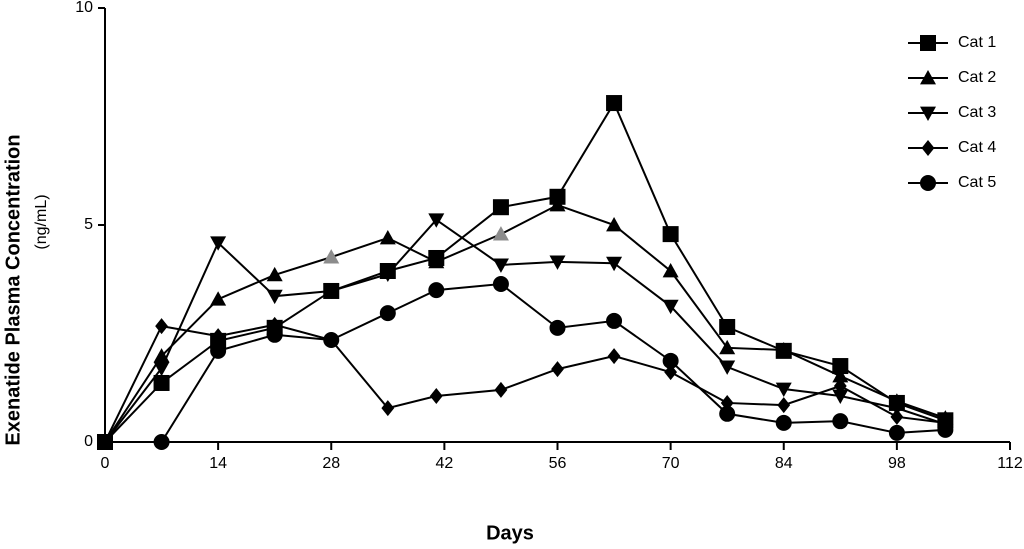  What do you see at coordinates (1010, 463) in the screenshot?
I see `x-tick-label: 112` at bounding box center [1010, 463].